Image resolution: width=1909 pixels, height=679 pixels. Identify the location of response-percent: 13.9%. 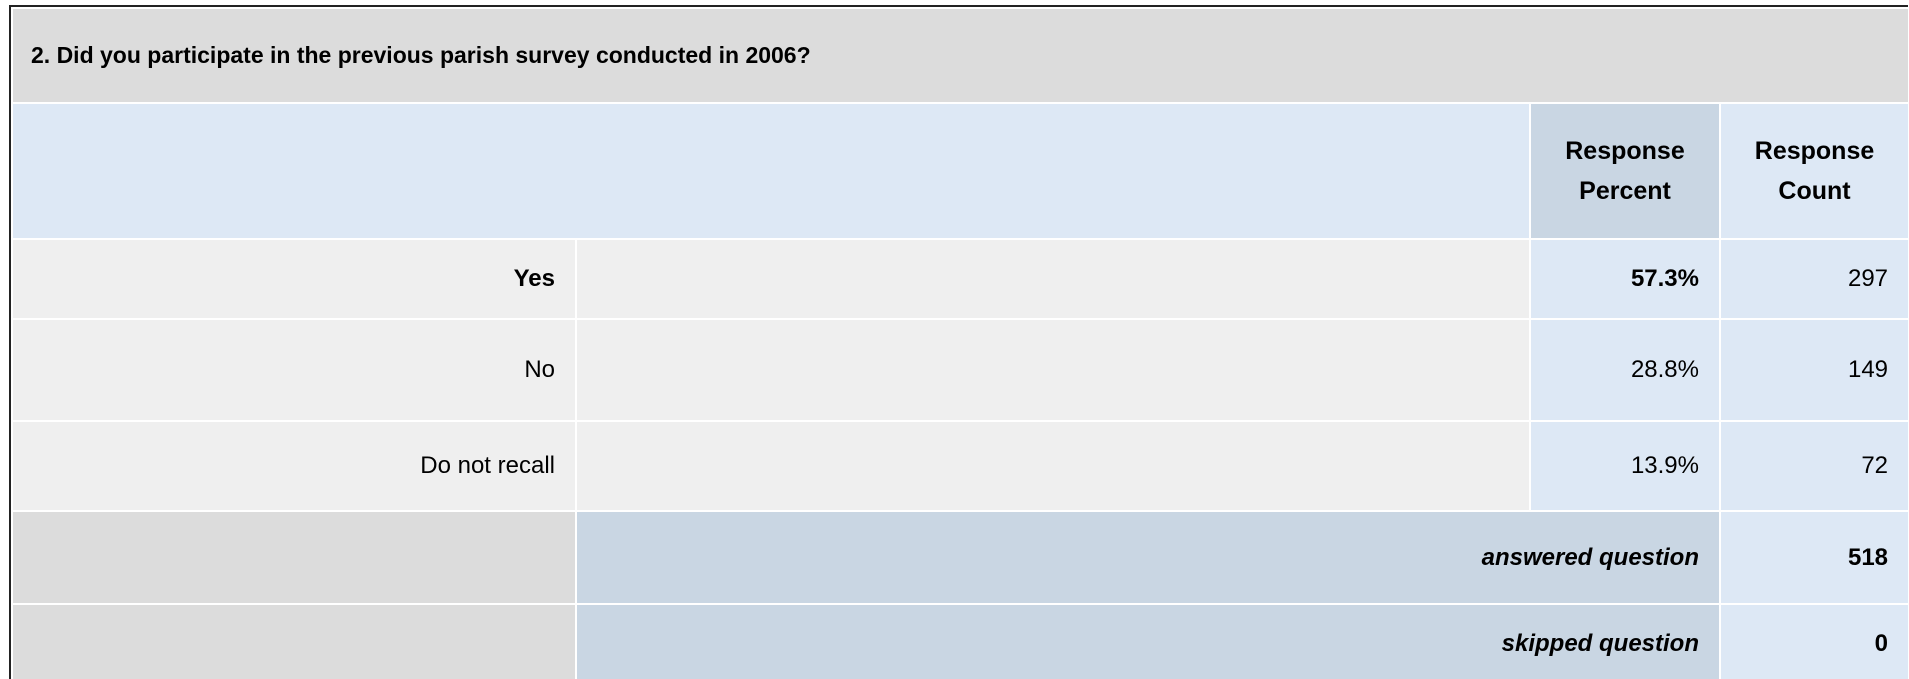
(1625, 466).